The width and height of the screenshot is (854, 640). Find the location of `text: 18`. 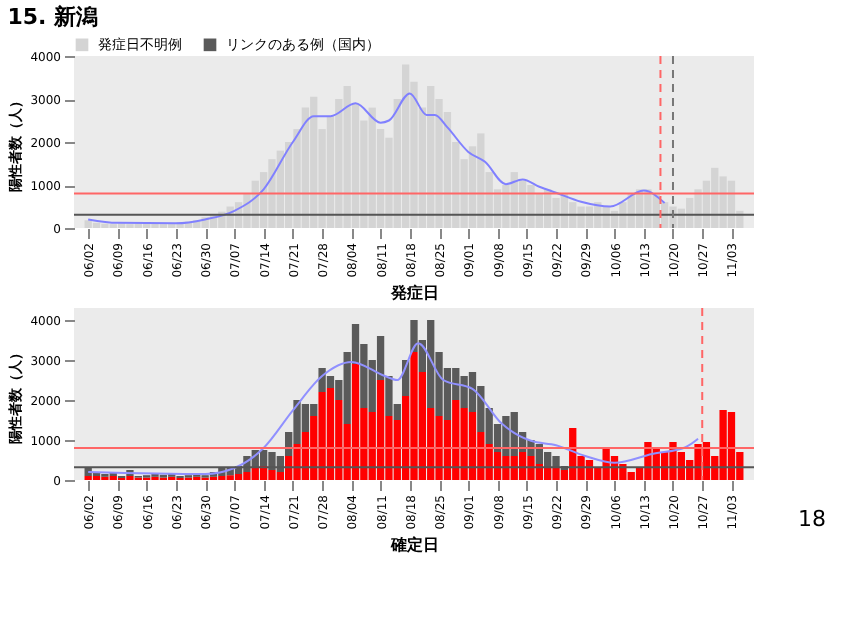

text: 18 is located at coordinates (812, 519).